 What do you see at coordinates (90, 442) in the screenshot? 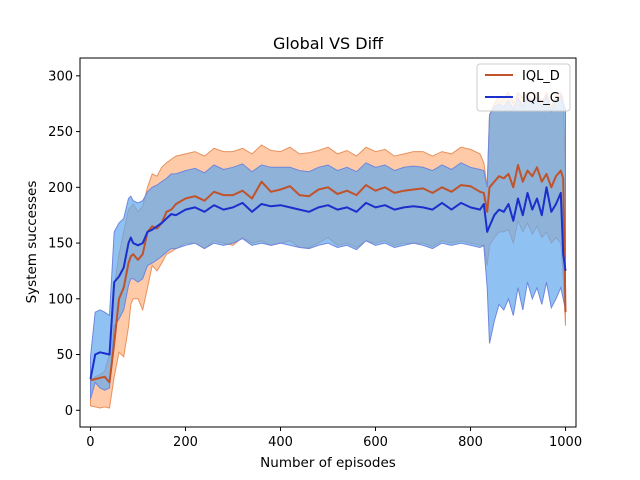
I see `x-tick-label: 0` at bounding box center [90, 442].